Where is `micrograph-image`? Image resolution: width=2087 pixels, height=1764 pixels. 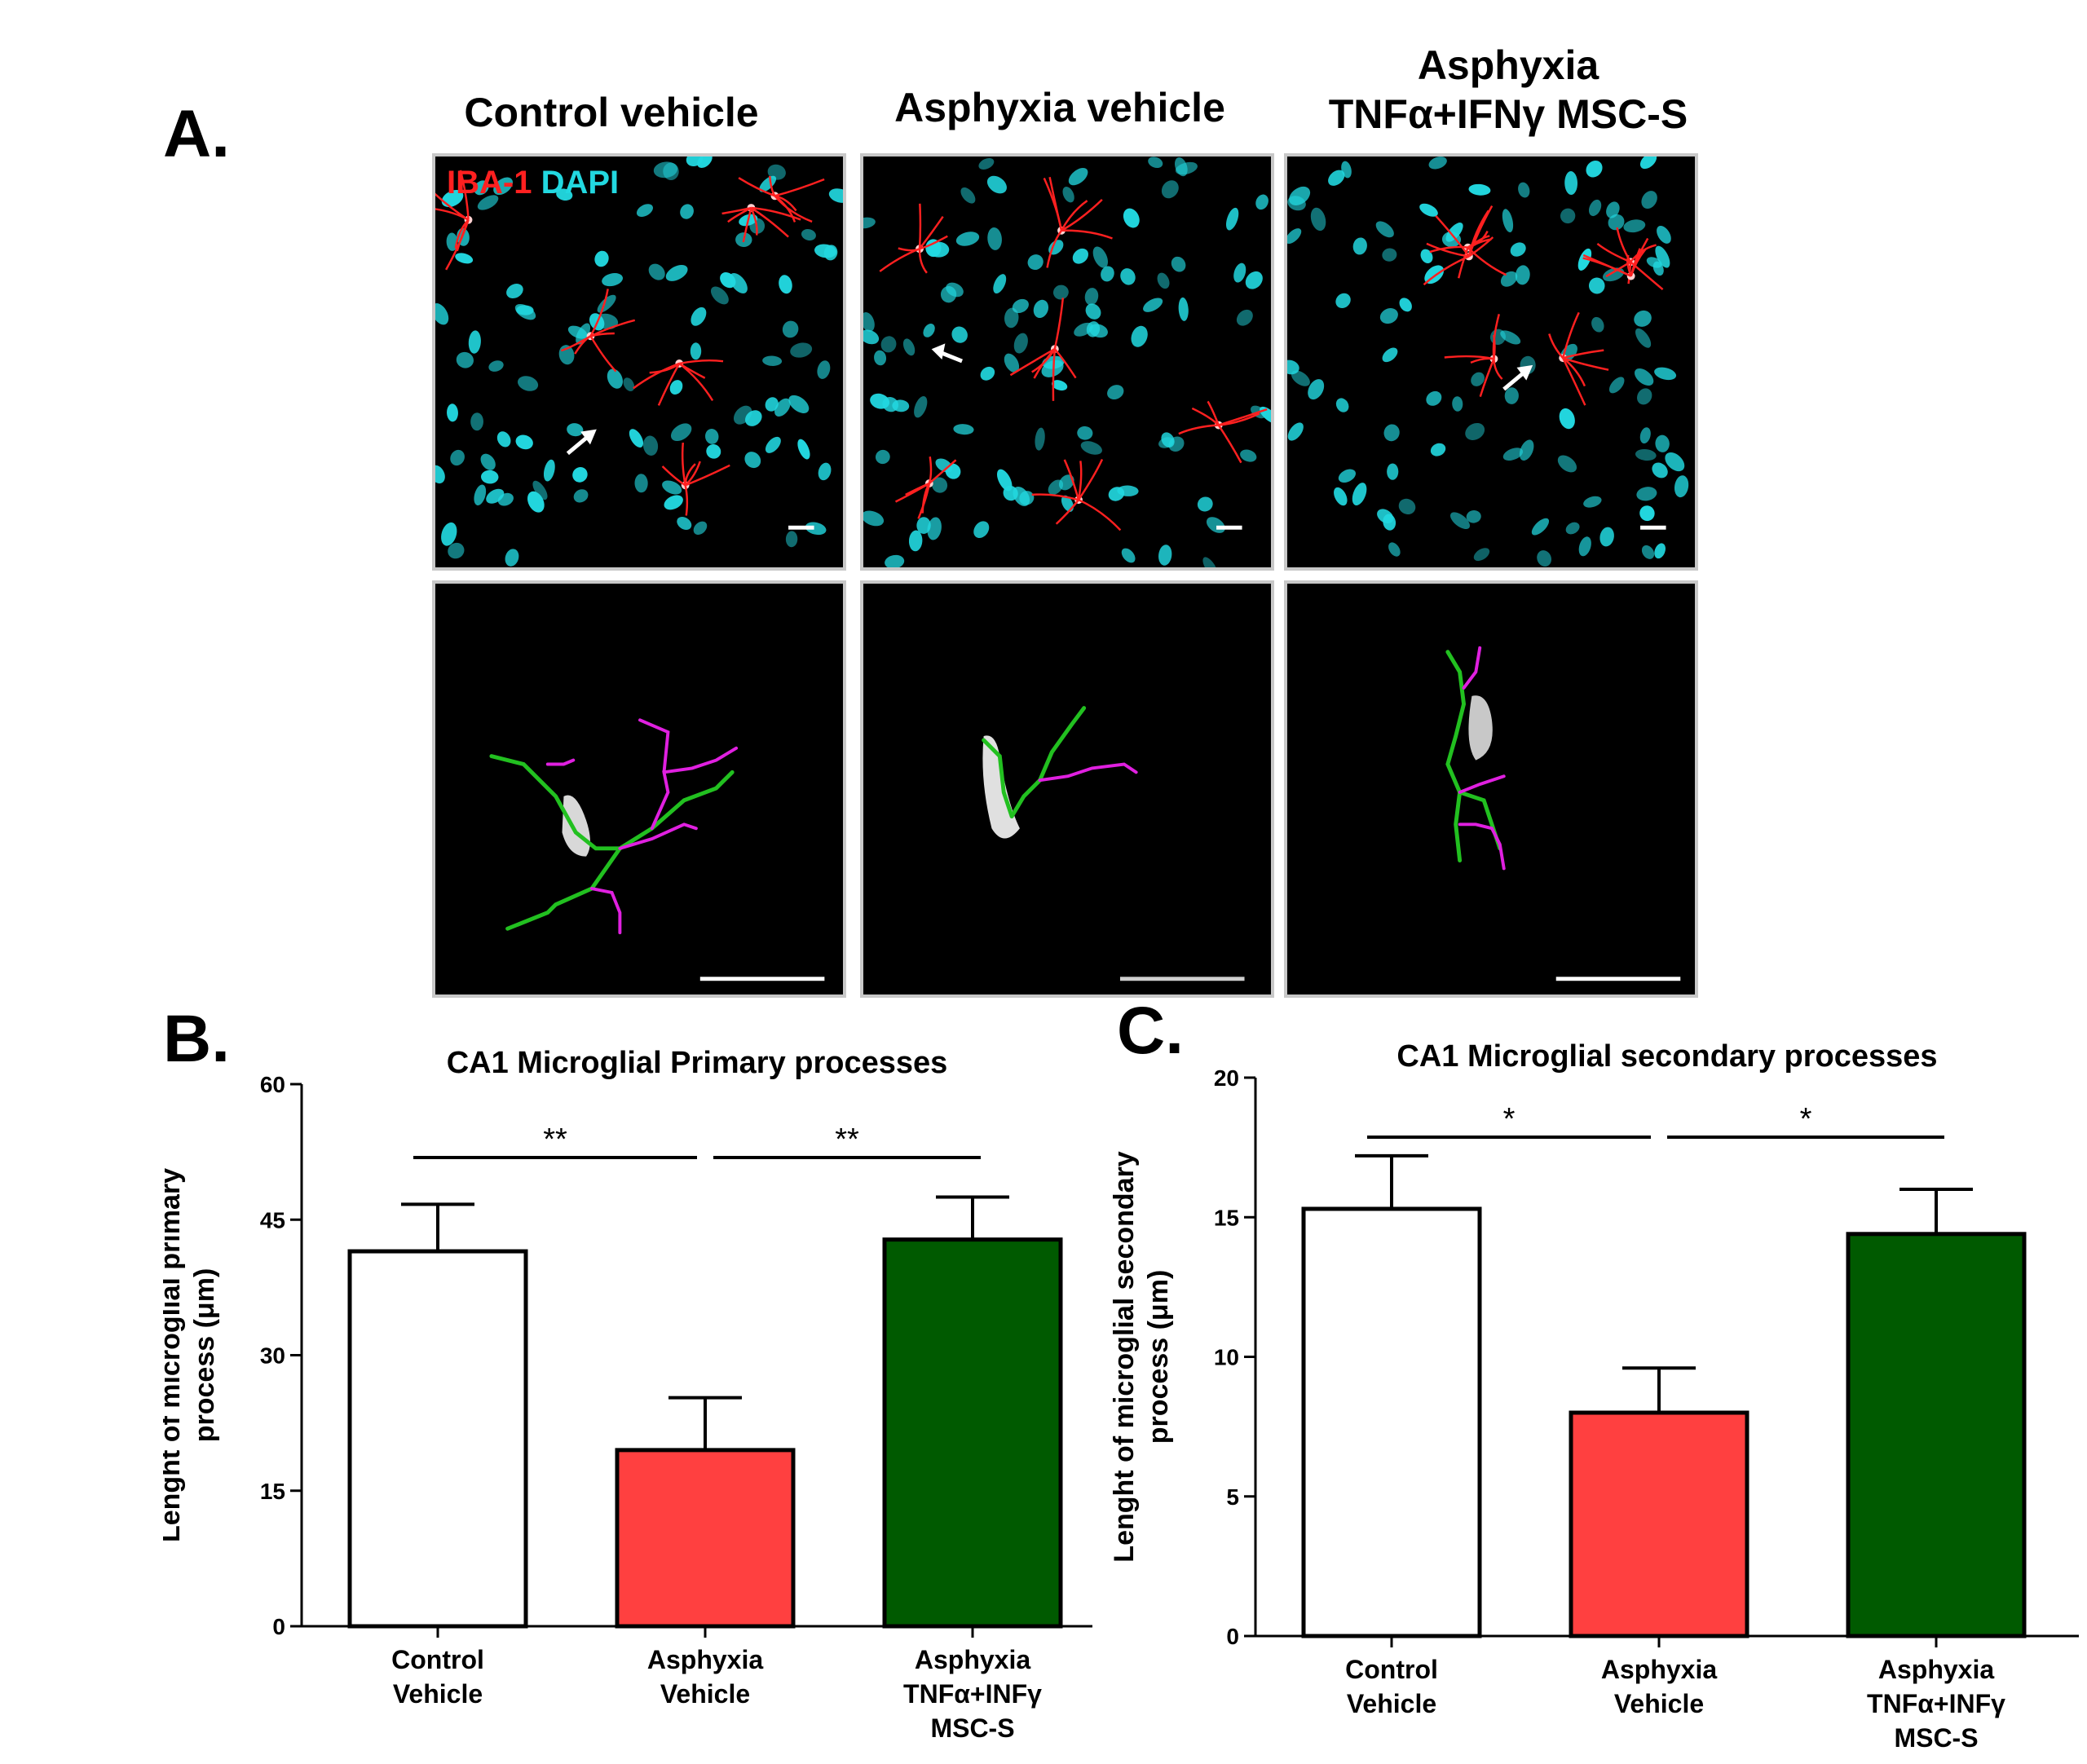 micrograph-image is located at coordinates (1067, 362).